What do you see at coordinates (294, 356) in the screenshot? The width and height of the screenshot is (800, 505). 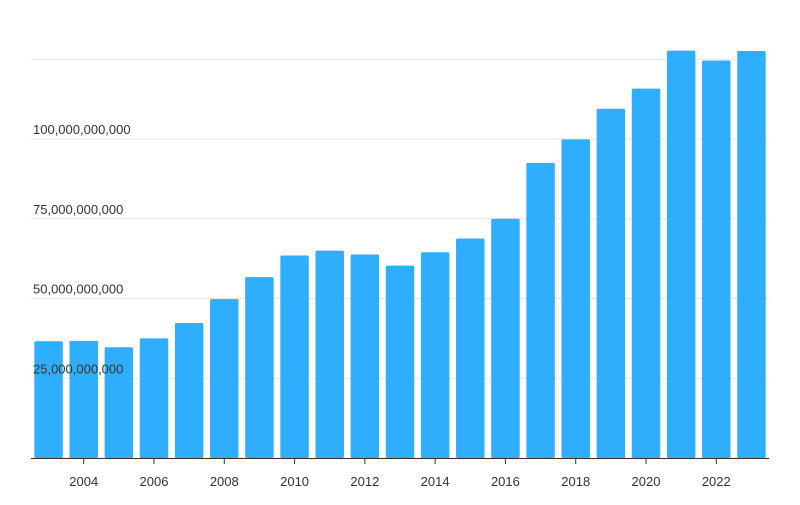 I see `bar-2010` at bounding box center [294, 356].